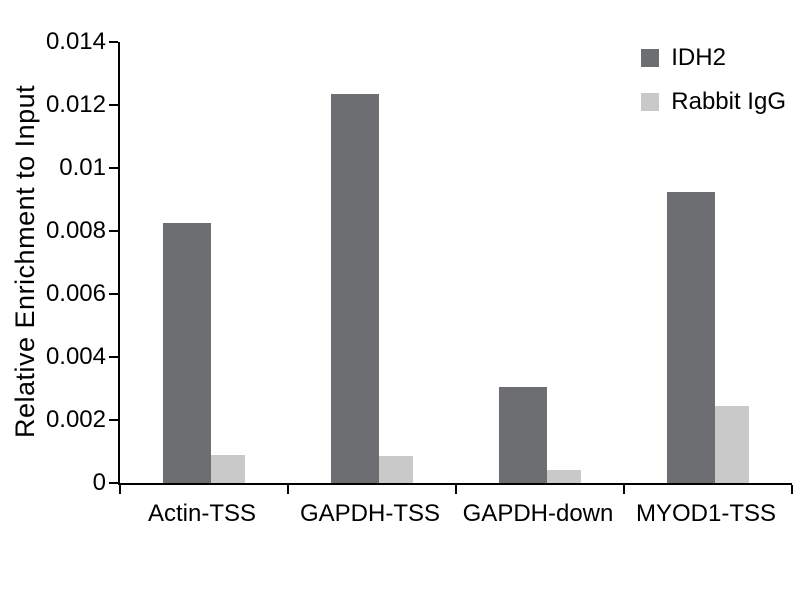  Describe the element at coordinates (396, 469) in the screenshot. I see `bar-rabbit-igg-gapdh-tss` at that location.